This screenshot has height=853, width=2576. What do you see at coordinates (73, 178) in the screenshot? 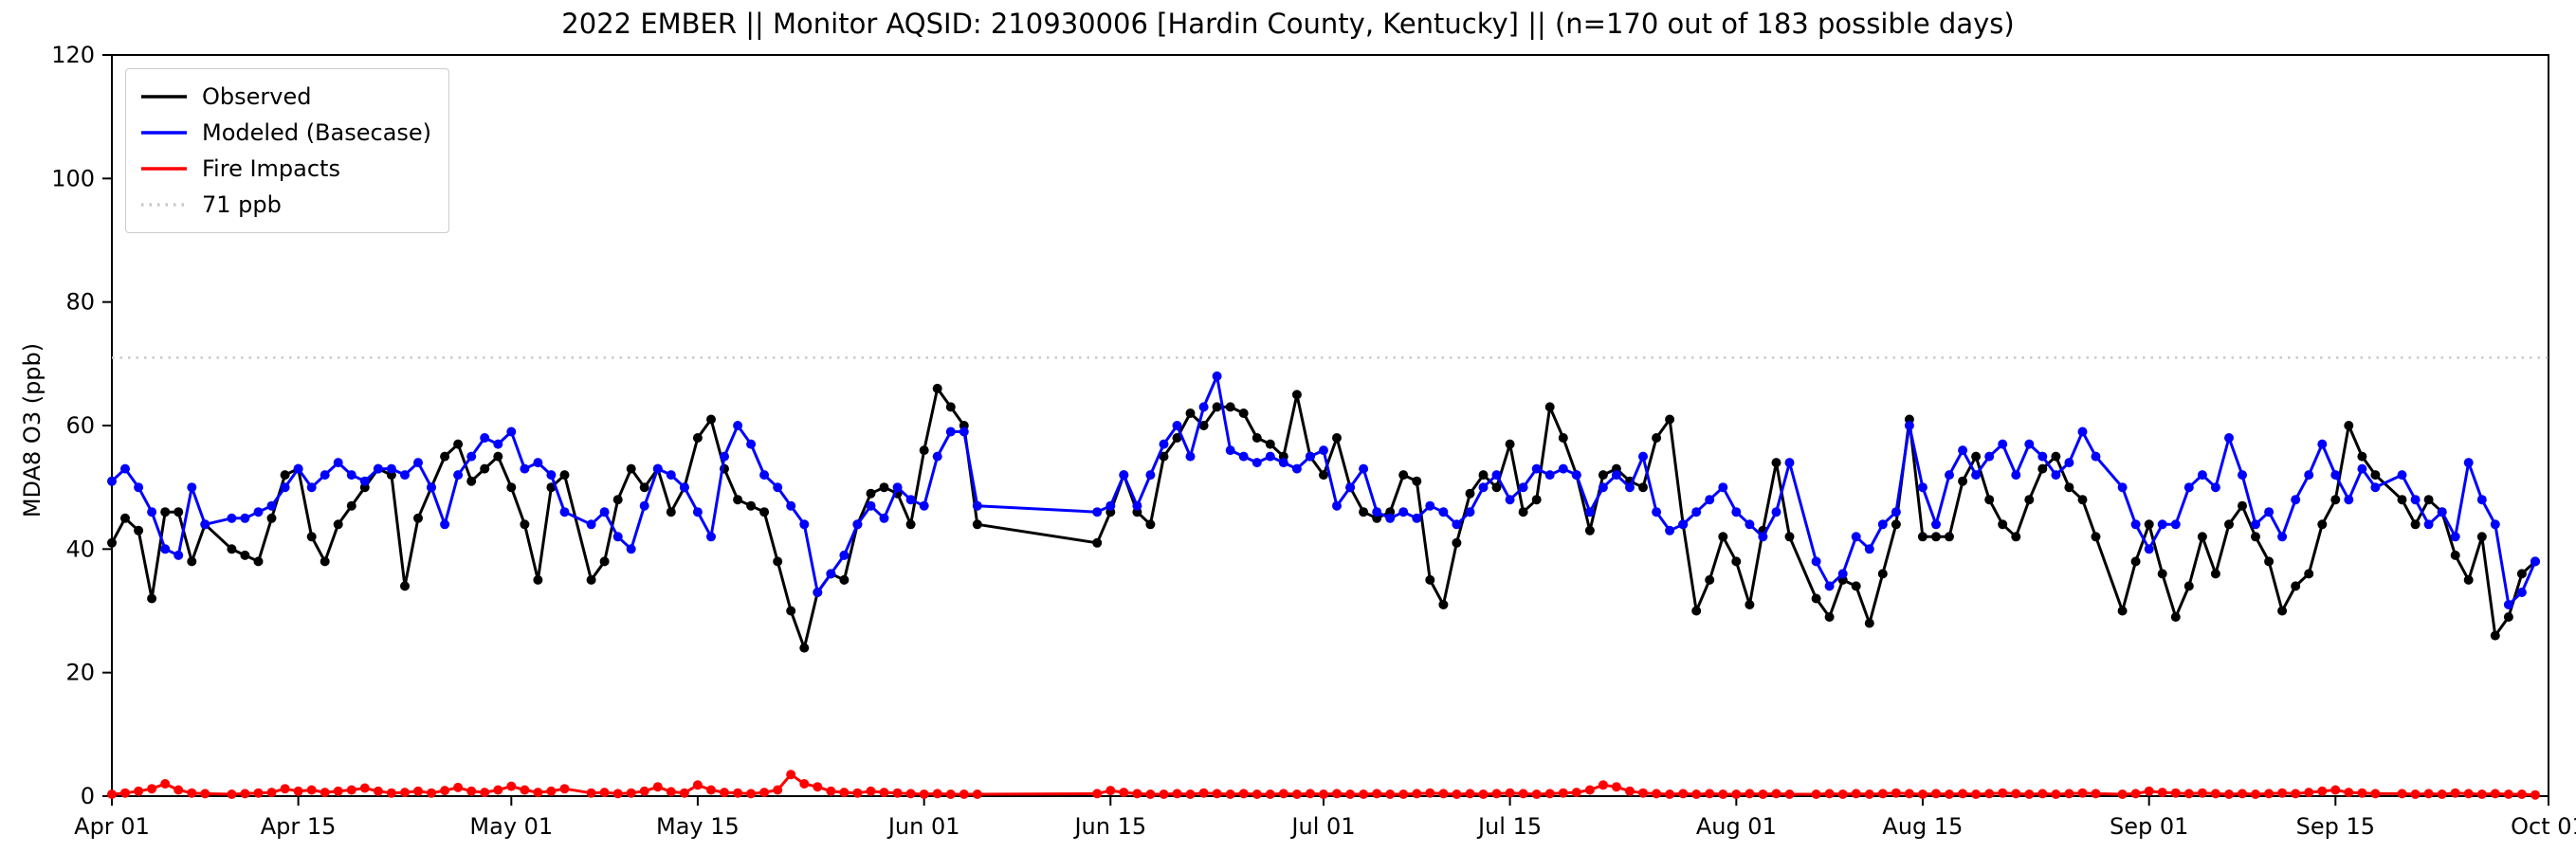
I see `y-tick-label: 100` at bounding box center [73, 178].